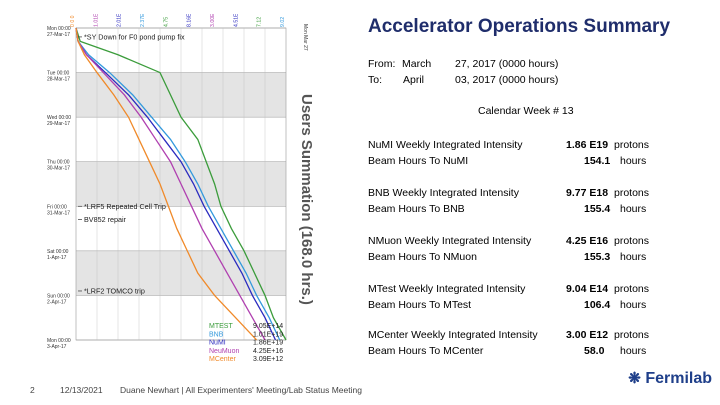 This screenshot has width=720, height=405. What do you see at coordinates (58, 35) in the screenshot?
I see `day-label-date: 27-Mar-17` at bounding box center [58, 35].